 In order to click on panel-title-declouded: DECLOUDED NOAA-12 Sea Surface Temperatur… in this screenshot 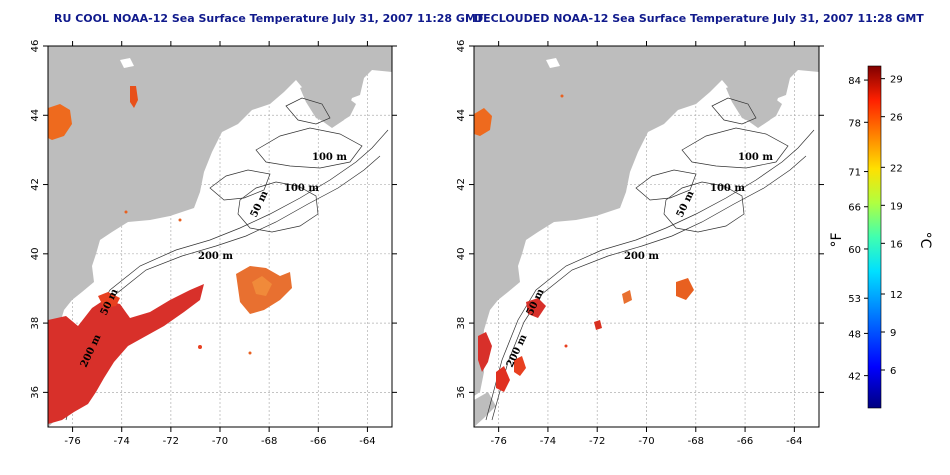, I will do `click(699, 18)`.